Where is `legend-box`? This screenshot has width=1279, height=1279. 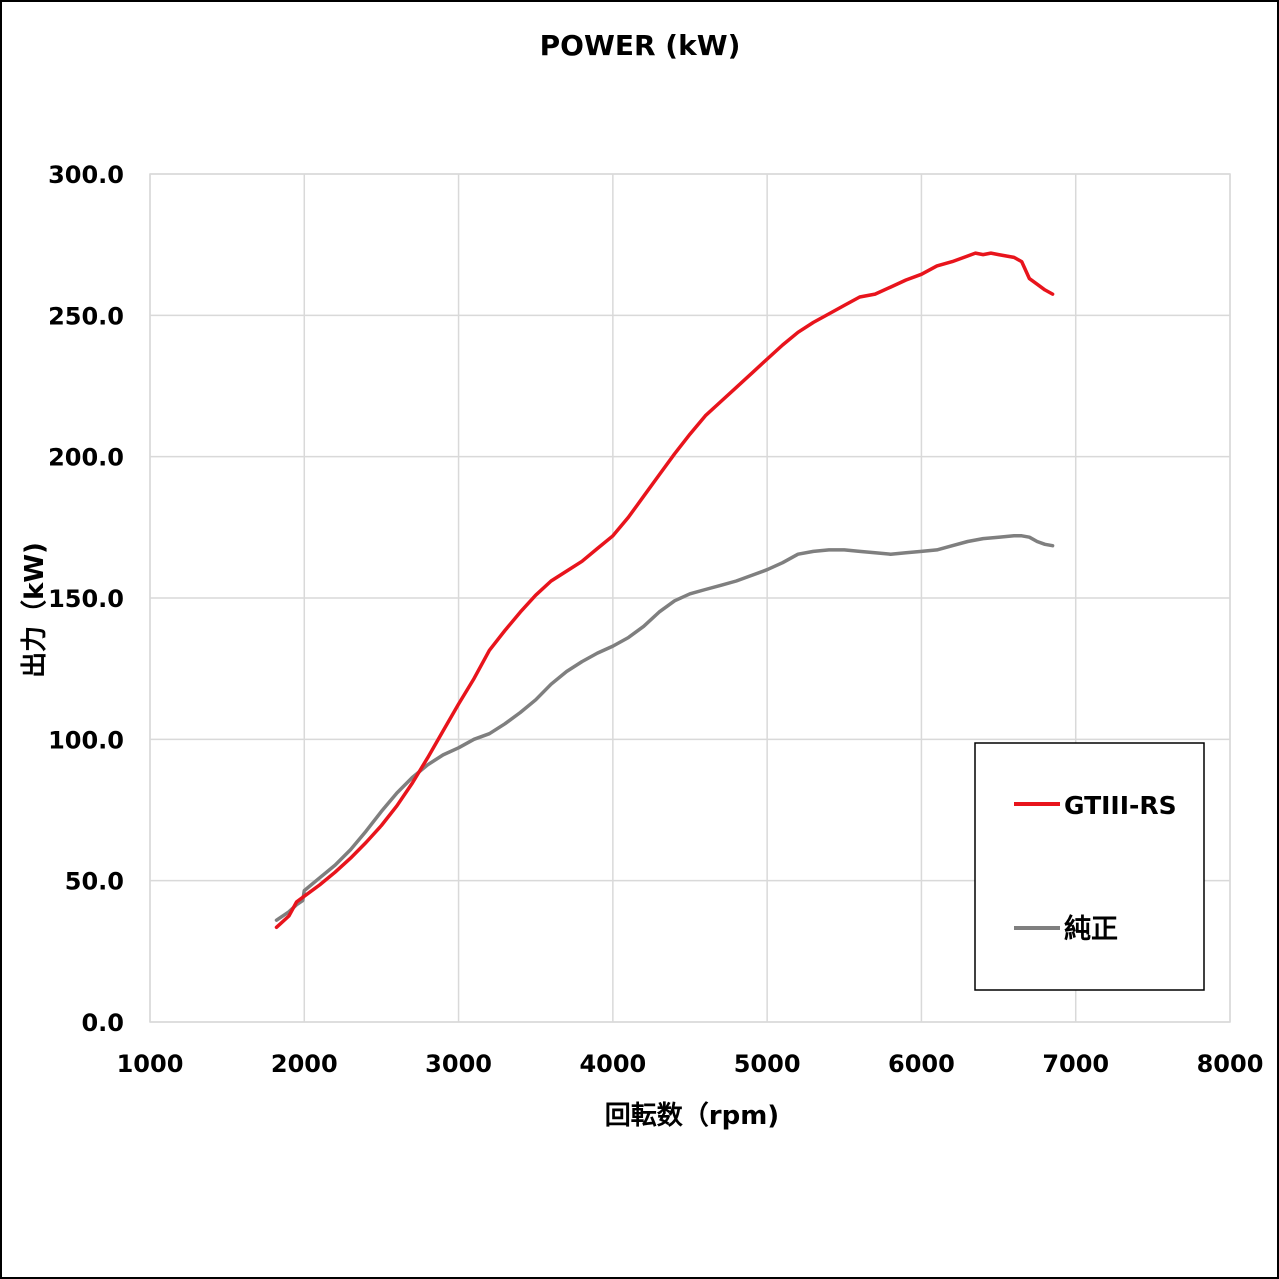
legend-box is located at coordinates (1089, 866).